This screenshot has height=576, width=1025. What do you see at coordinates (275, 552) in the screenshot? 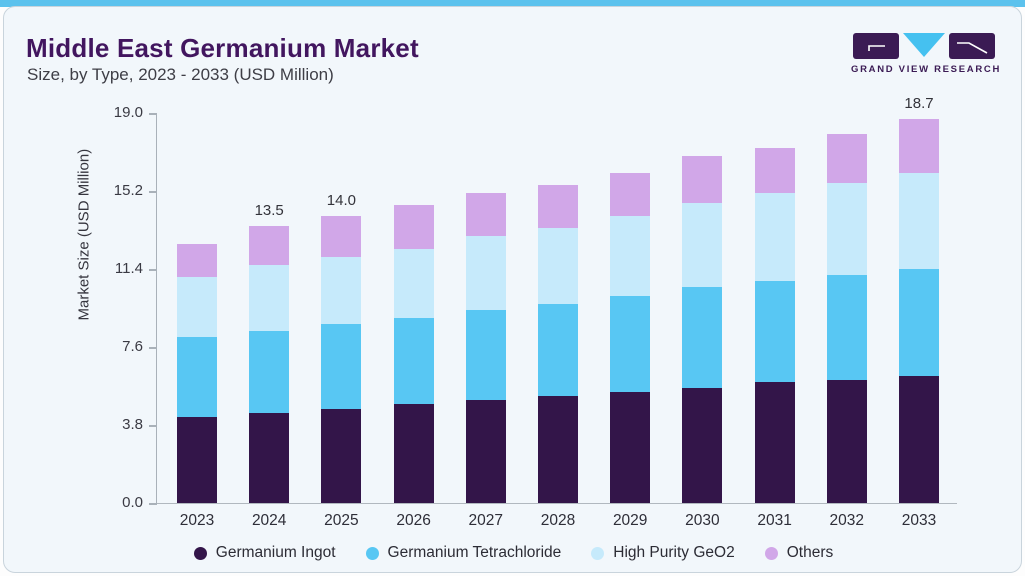
I see `legend-label: Germanium Ingot` at bounding box center [275, 552].